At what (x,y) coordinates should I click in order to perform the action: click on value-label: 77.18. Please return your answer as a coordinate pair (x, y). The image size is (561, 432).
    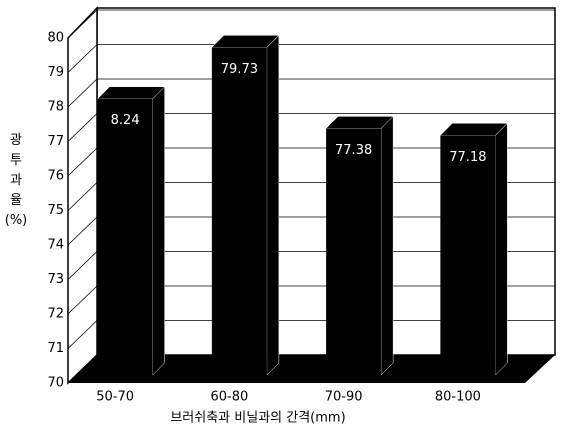
    Looking at the image, I should click on (467, 157).